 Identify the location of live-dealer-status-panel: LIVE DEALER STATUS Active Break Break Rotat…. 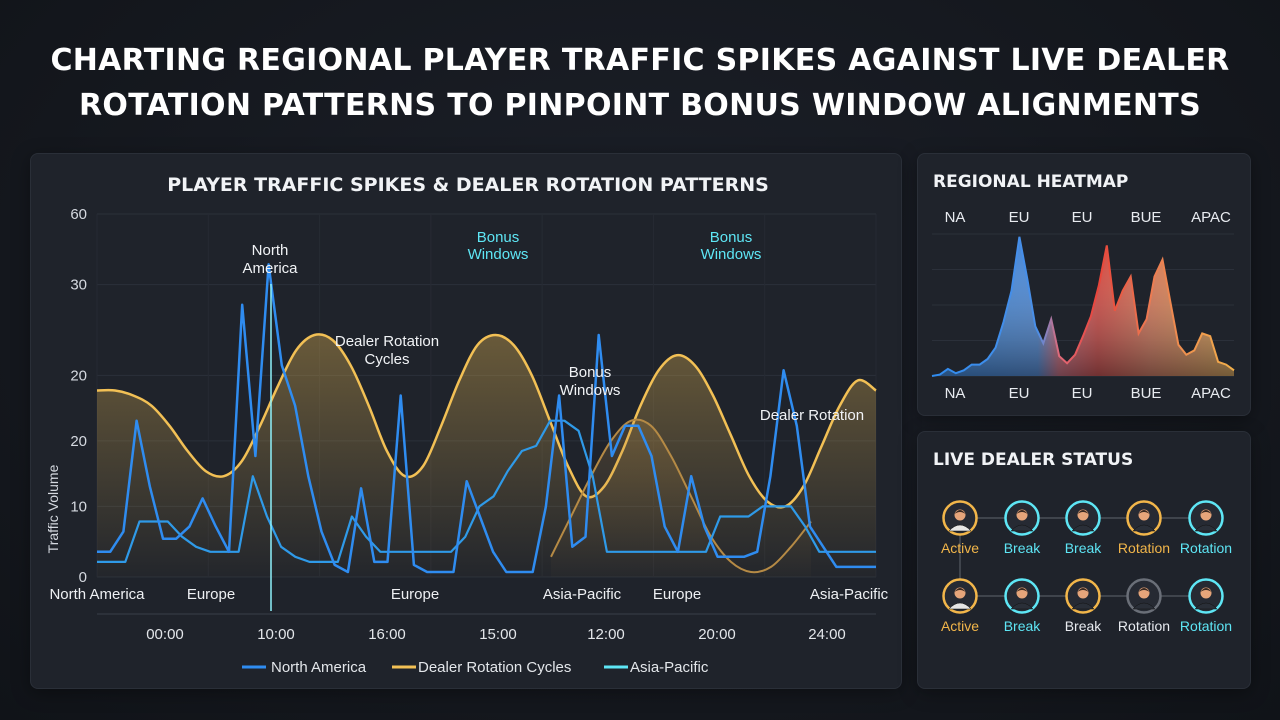
(1084, 560).